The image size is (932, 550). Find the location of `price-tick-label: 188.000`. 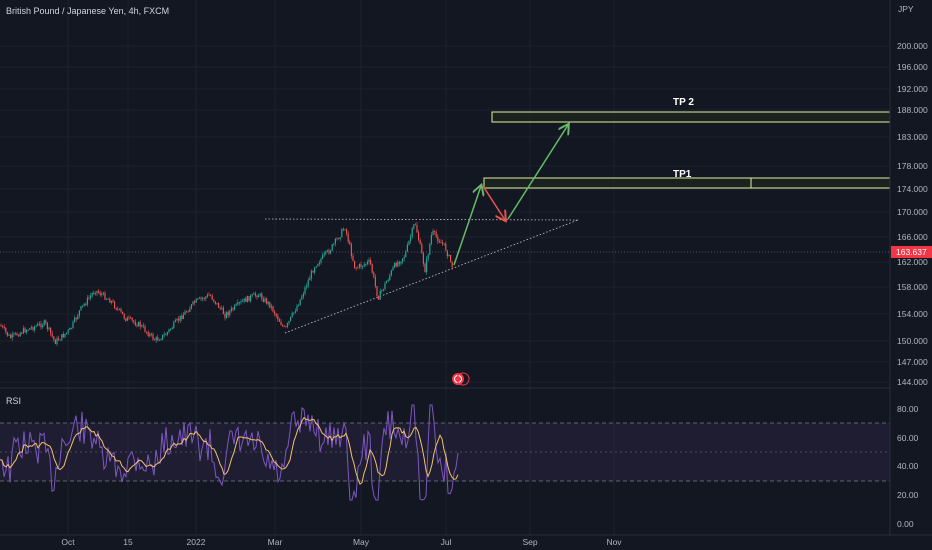

price-tick-label: 188.000 is located at coordinates (912, 110).